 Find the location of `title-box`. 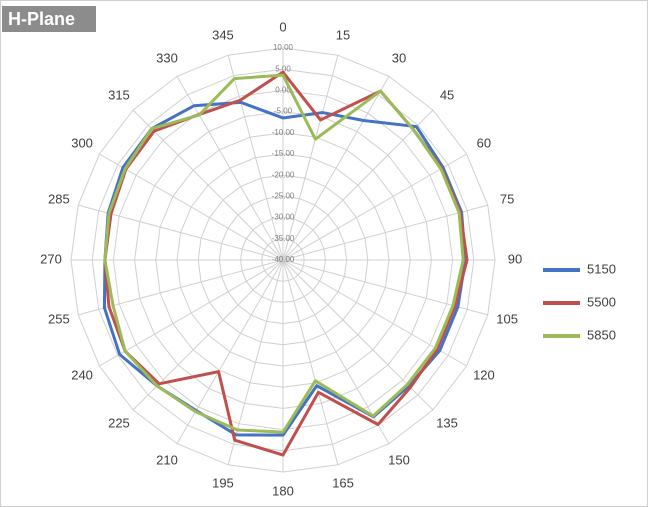

title-box is located at coordinates (49, 19).